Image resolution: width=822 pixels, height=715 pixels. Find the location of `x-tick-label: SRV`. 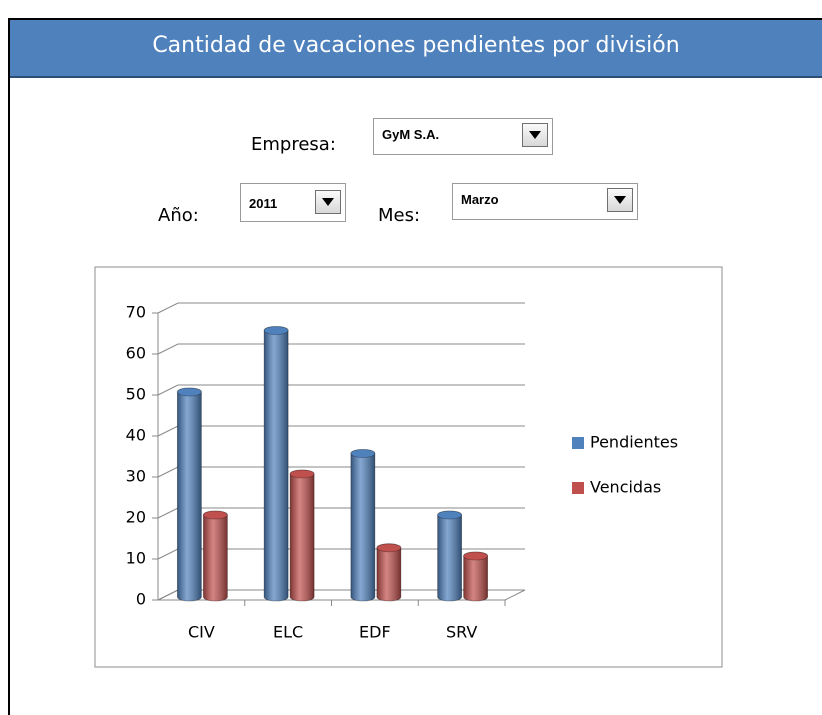

x-tick-label: SRV is located at coordinates (461, 632).